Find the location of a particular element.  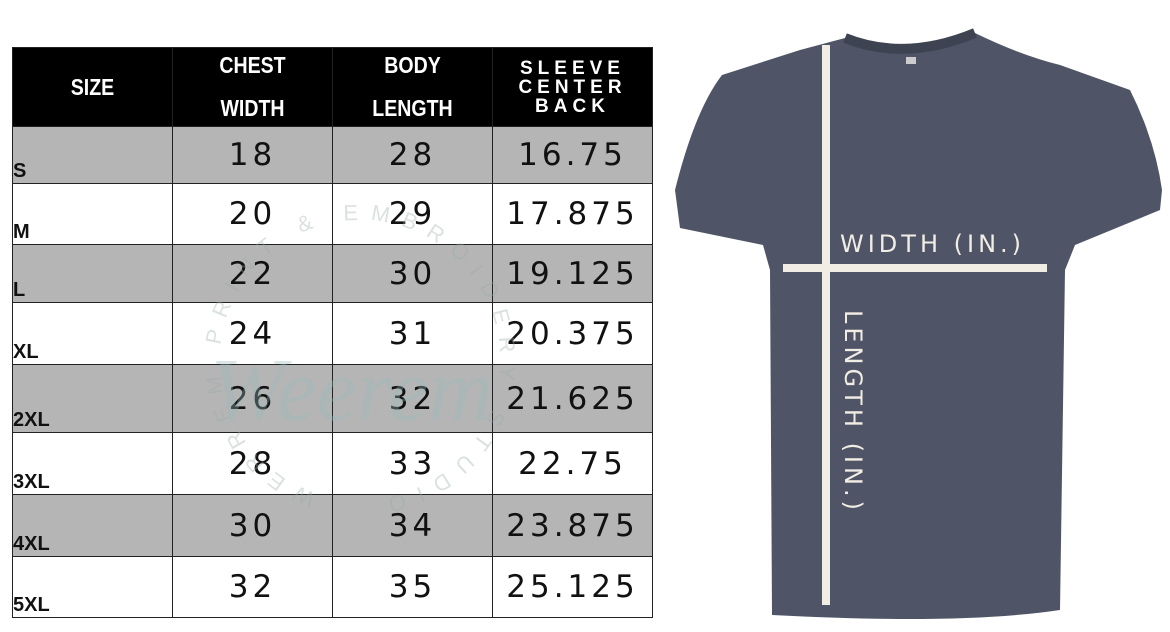

table-row: 5XL 32 35 25.125 is located at coordinates (332, 587).